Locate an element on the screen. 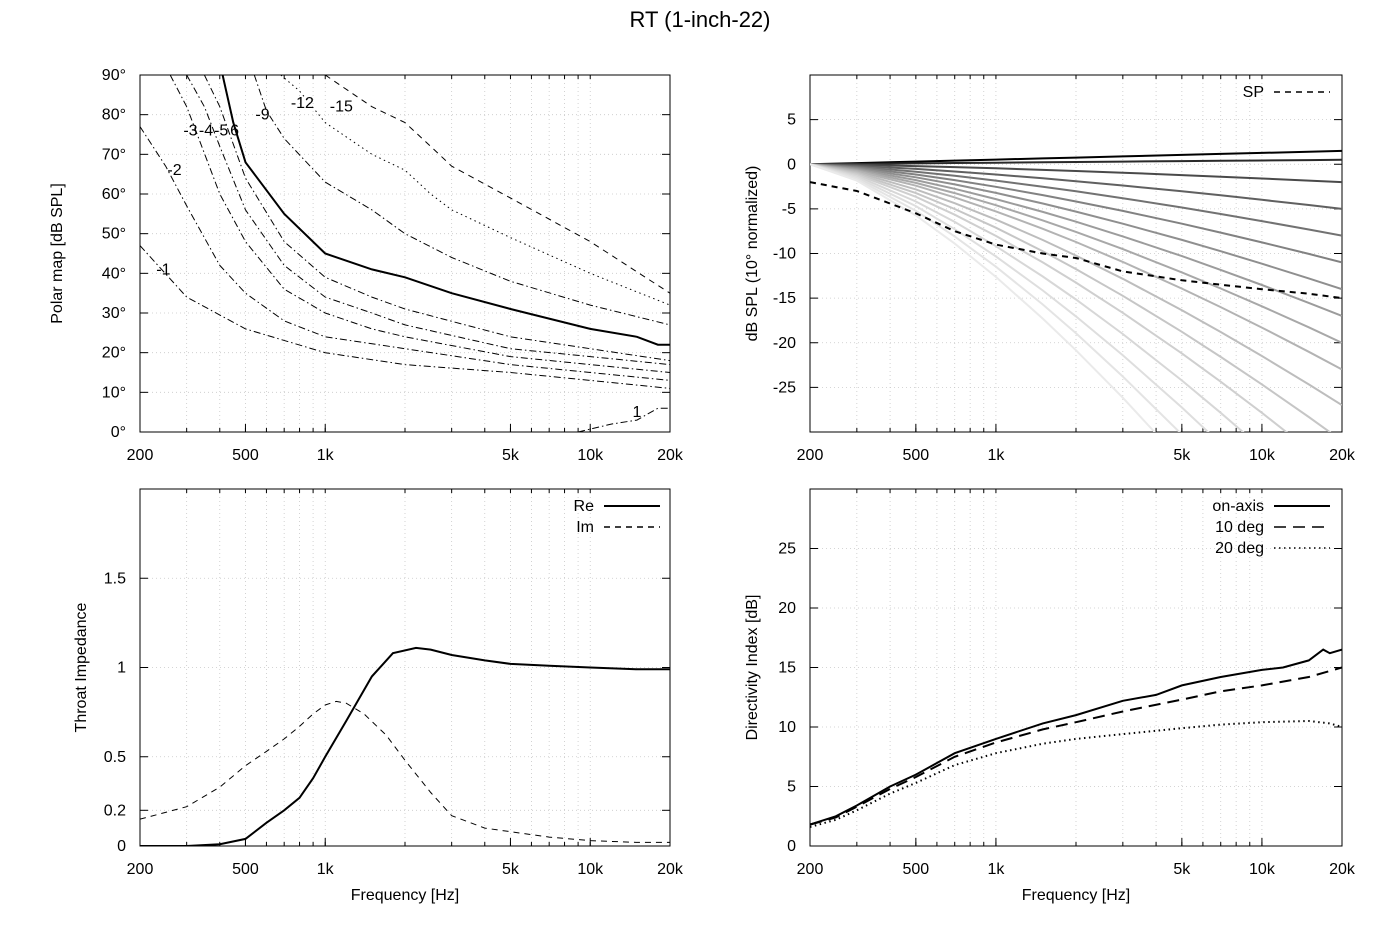  legend-label: 20 deg is located at coordinates (1239, 548).